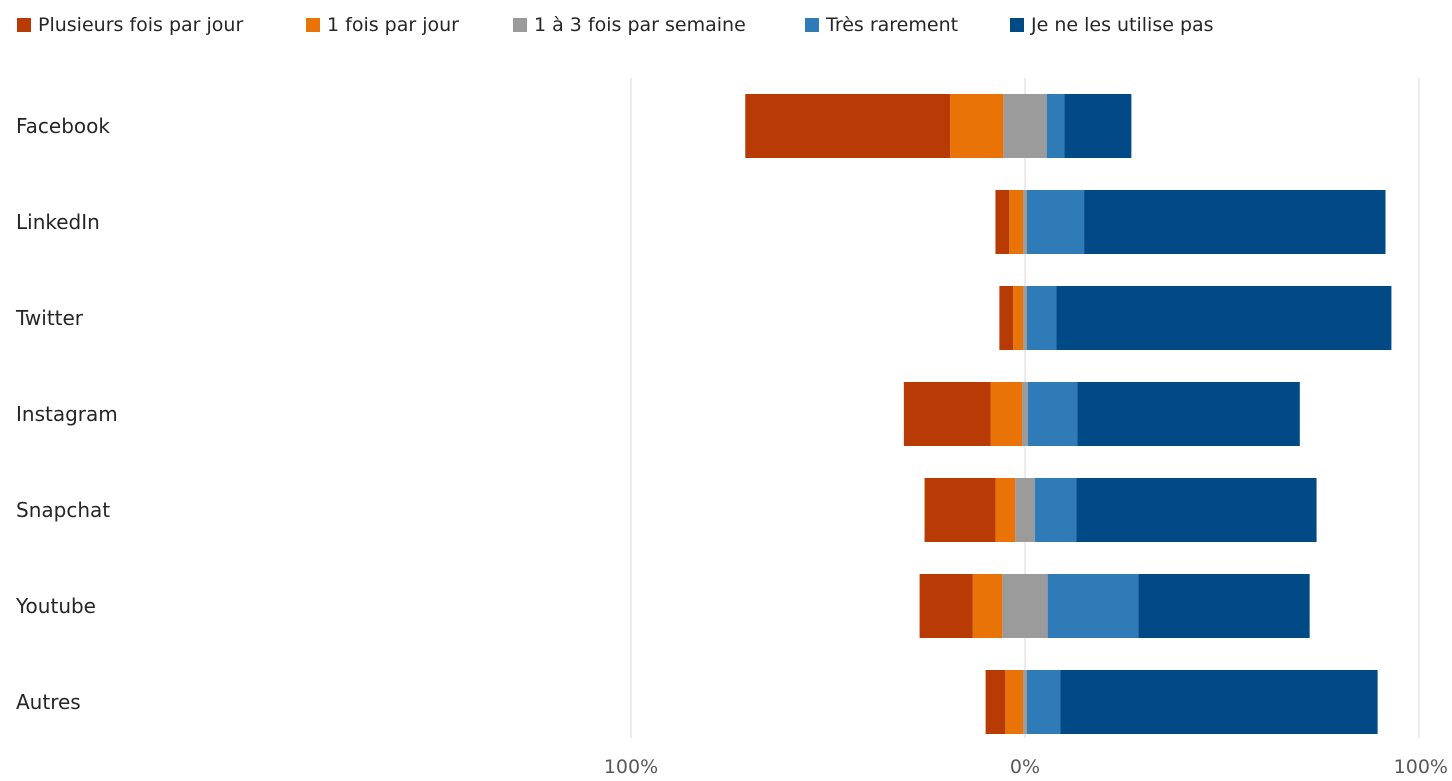 The image size is (1452, 781). Describe the element at coordinates (63, 510) in the screenshot. I see `category-label: Snapchat` at that location.